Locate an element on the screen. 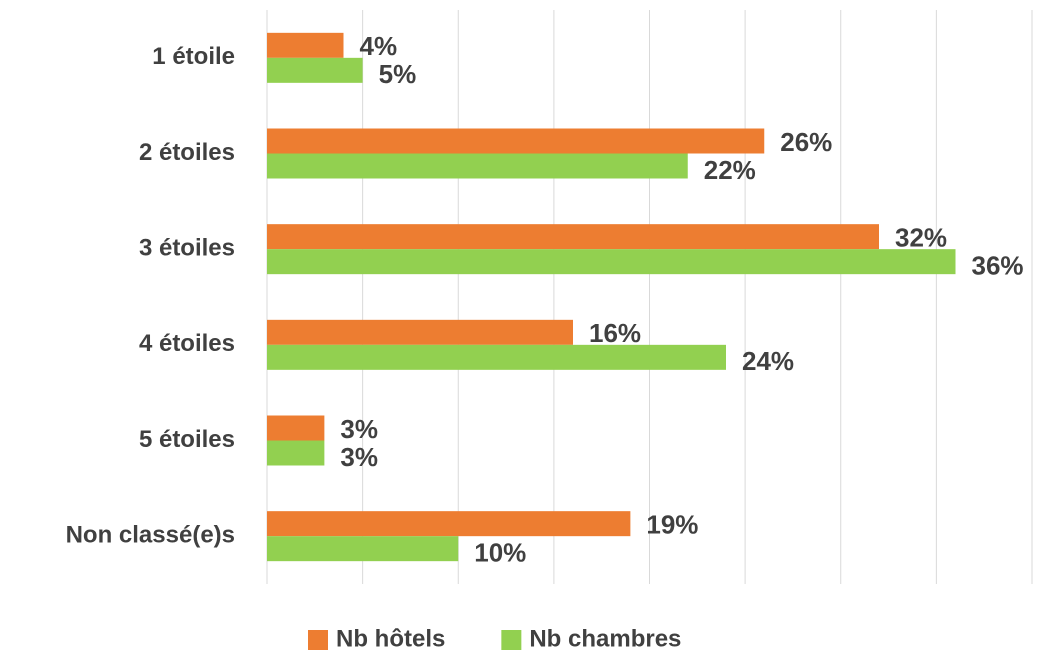 The width and height of the screenshot is (1038, 654). data-label: 5% is located at coordinates (398, 74).